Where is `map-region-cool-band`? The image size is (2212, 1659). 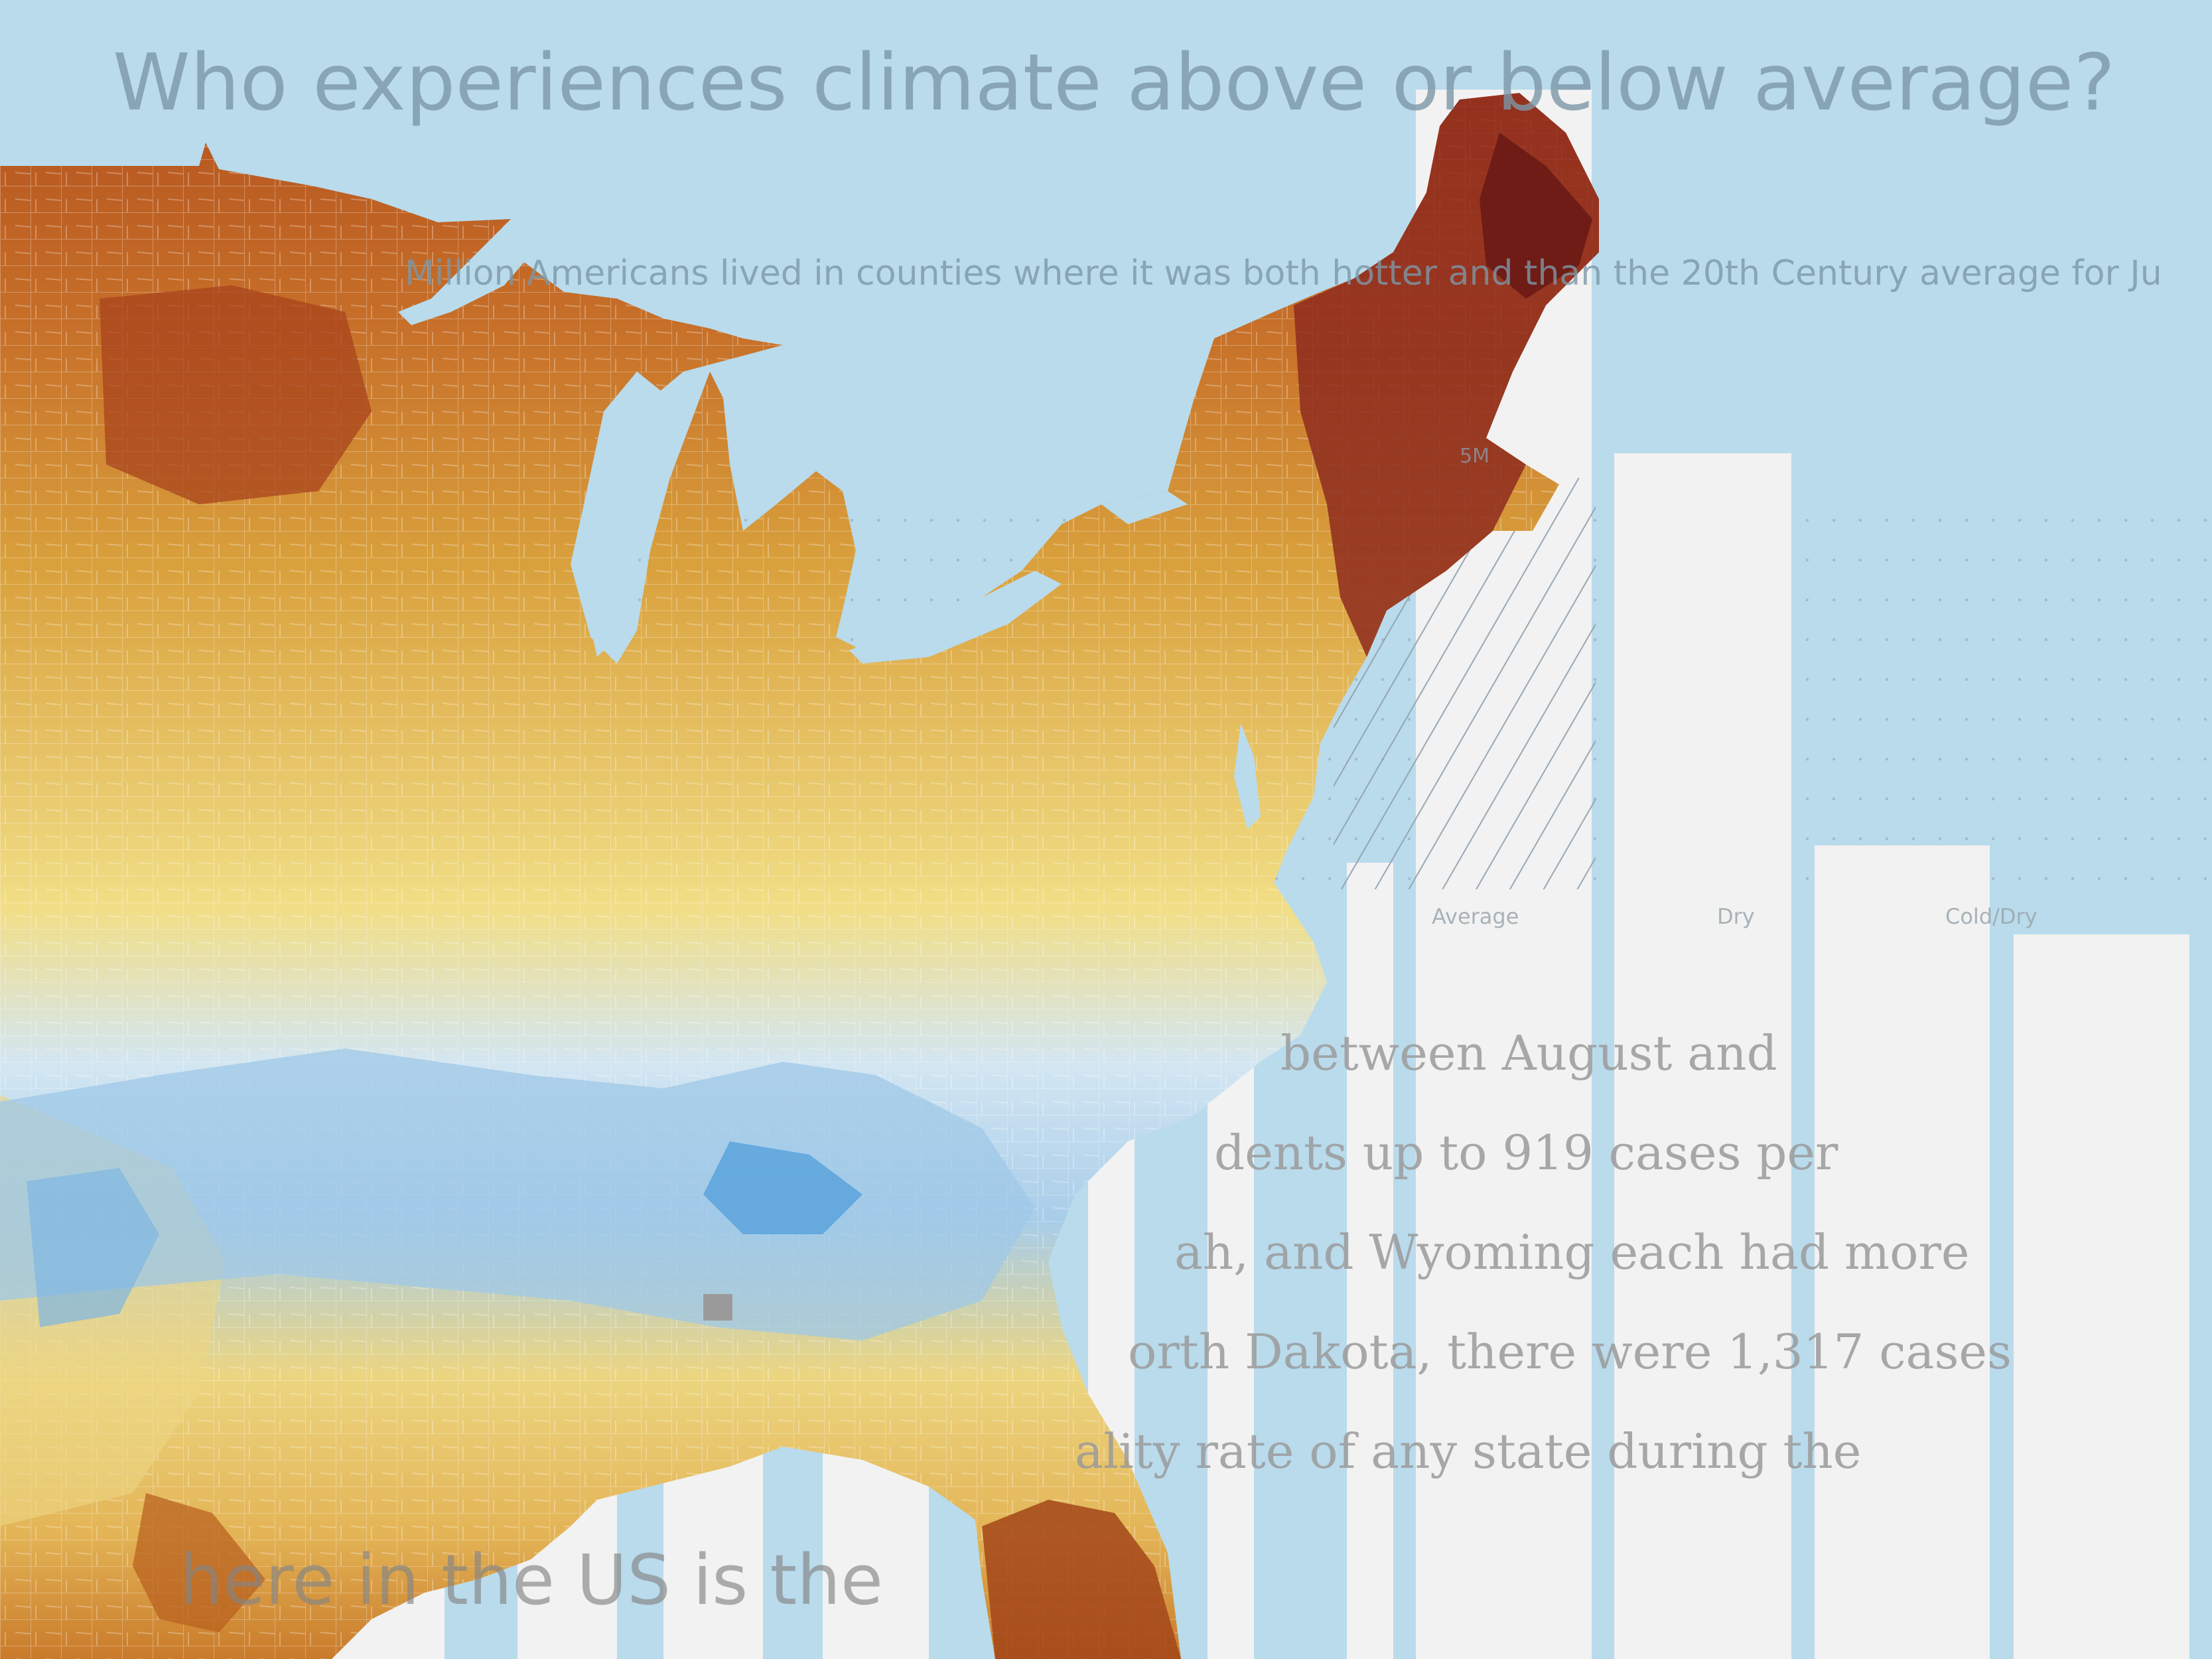 map-region-cool-band is located at coordinates (517, 1194).